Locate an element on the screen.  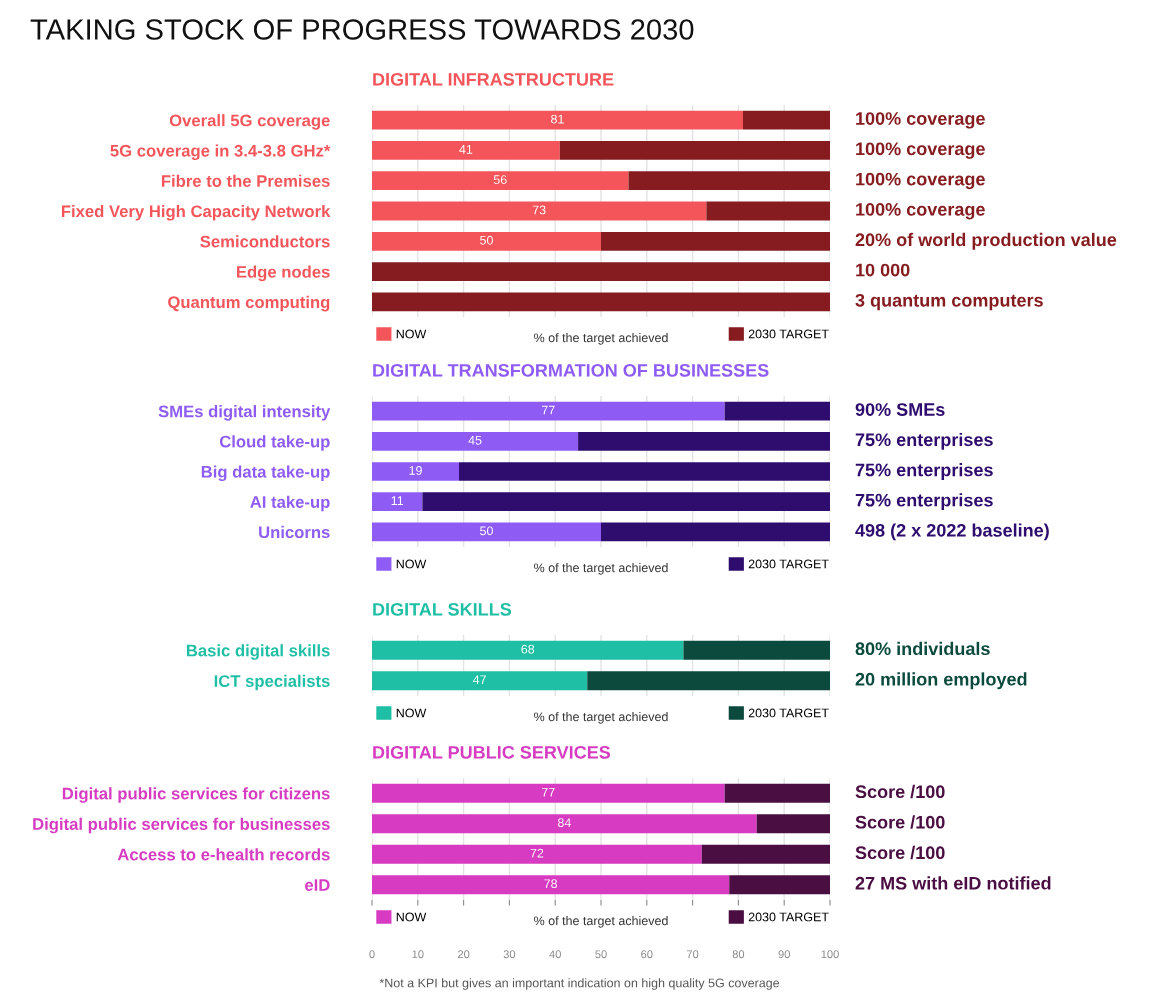
x-tick-label: 0 is located at coordinates (372, 954).